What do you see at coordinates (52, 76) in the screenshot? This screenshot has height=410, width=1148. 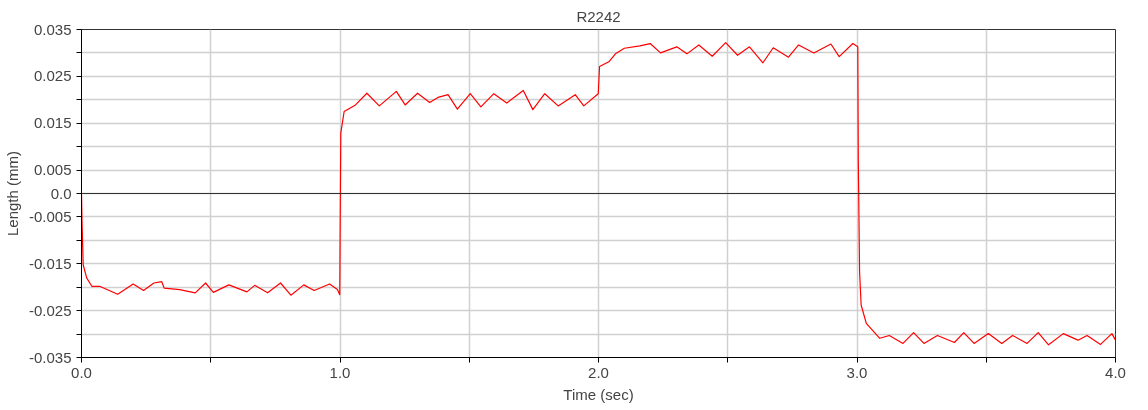 I see `y-tick-label: 0.025` at bounding box center [52, 76].